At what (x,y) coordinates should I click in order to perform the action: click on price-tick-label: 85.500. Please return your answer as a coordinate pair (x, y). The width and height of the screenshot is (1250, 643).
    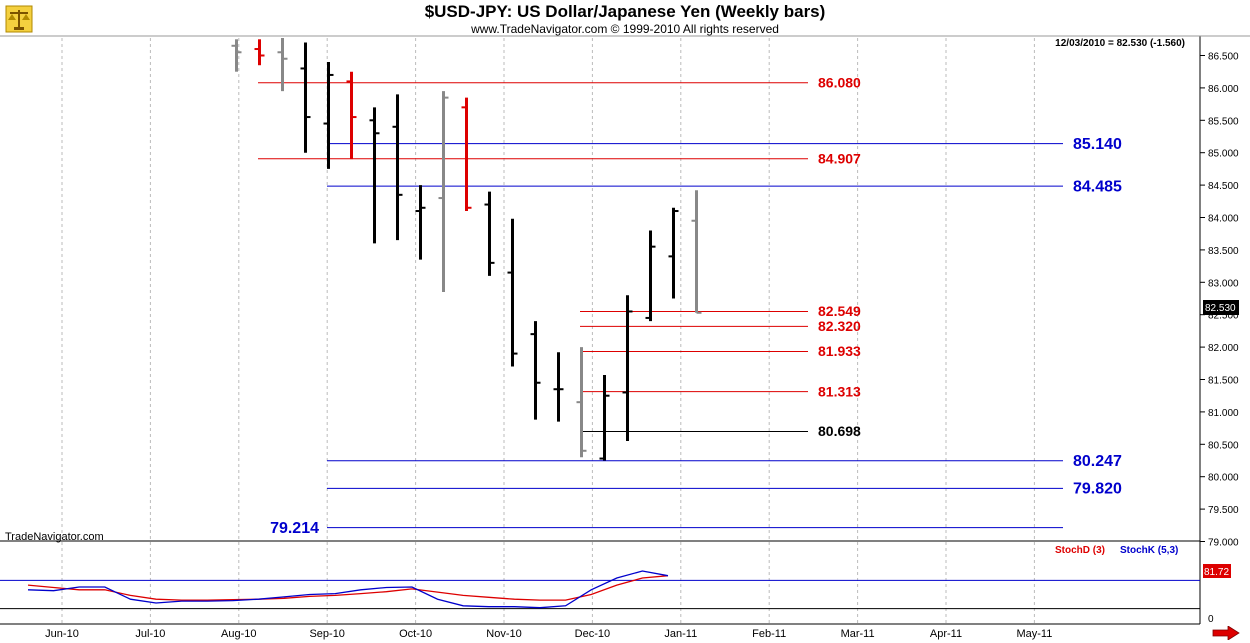
    Looking at the image, I should click on (1223, 121).